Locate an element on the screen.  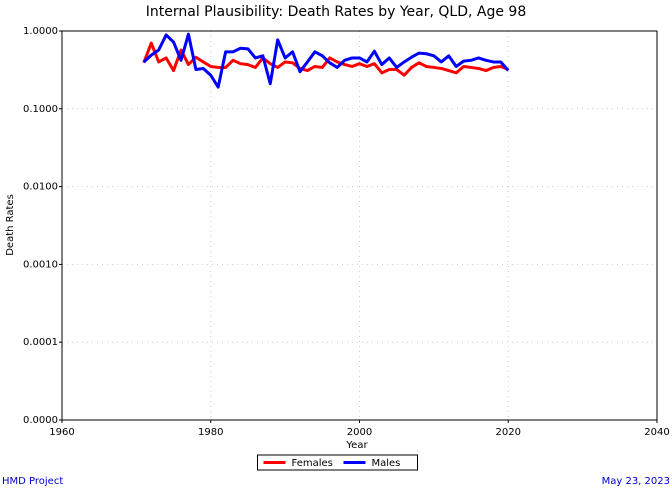
y-tick-label: 1.0000 is located at coordinates (40, 31).